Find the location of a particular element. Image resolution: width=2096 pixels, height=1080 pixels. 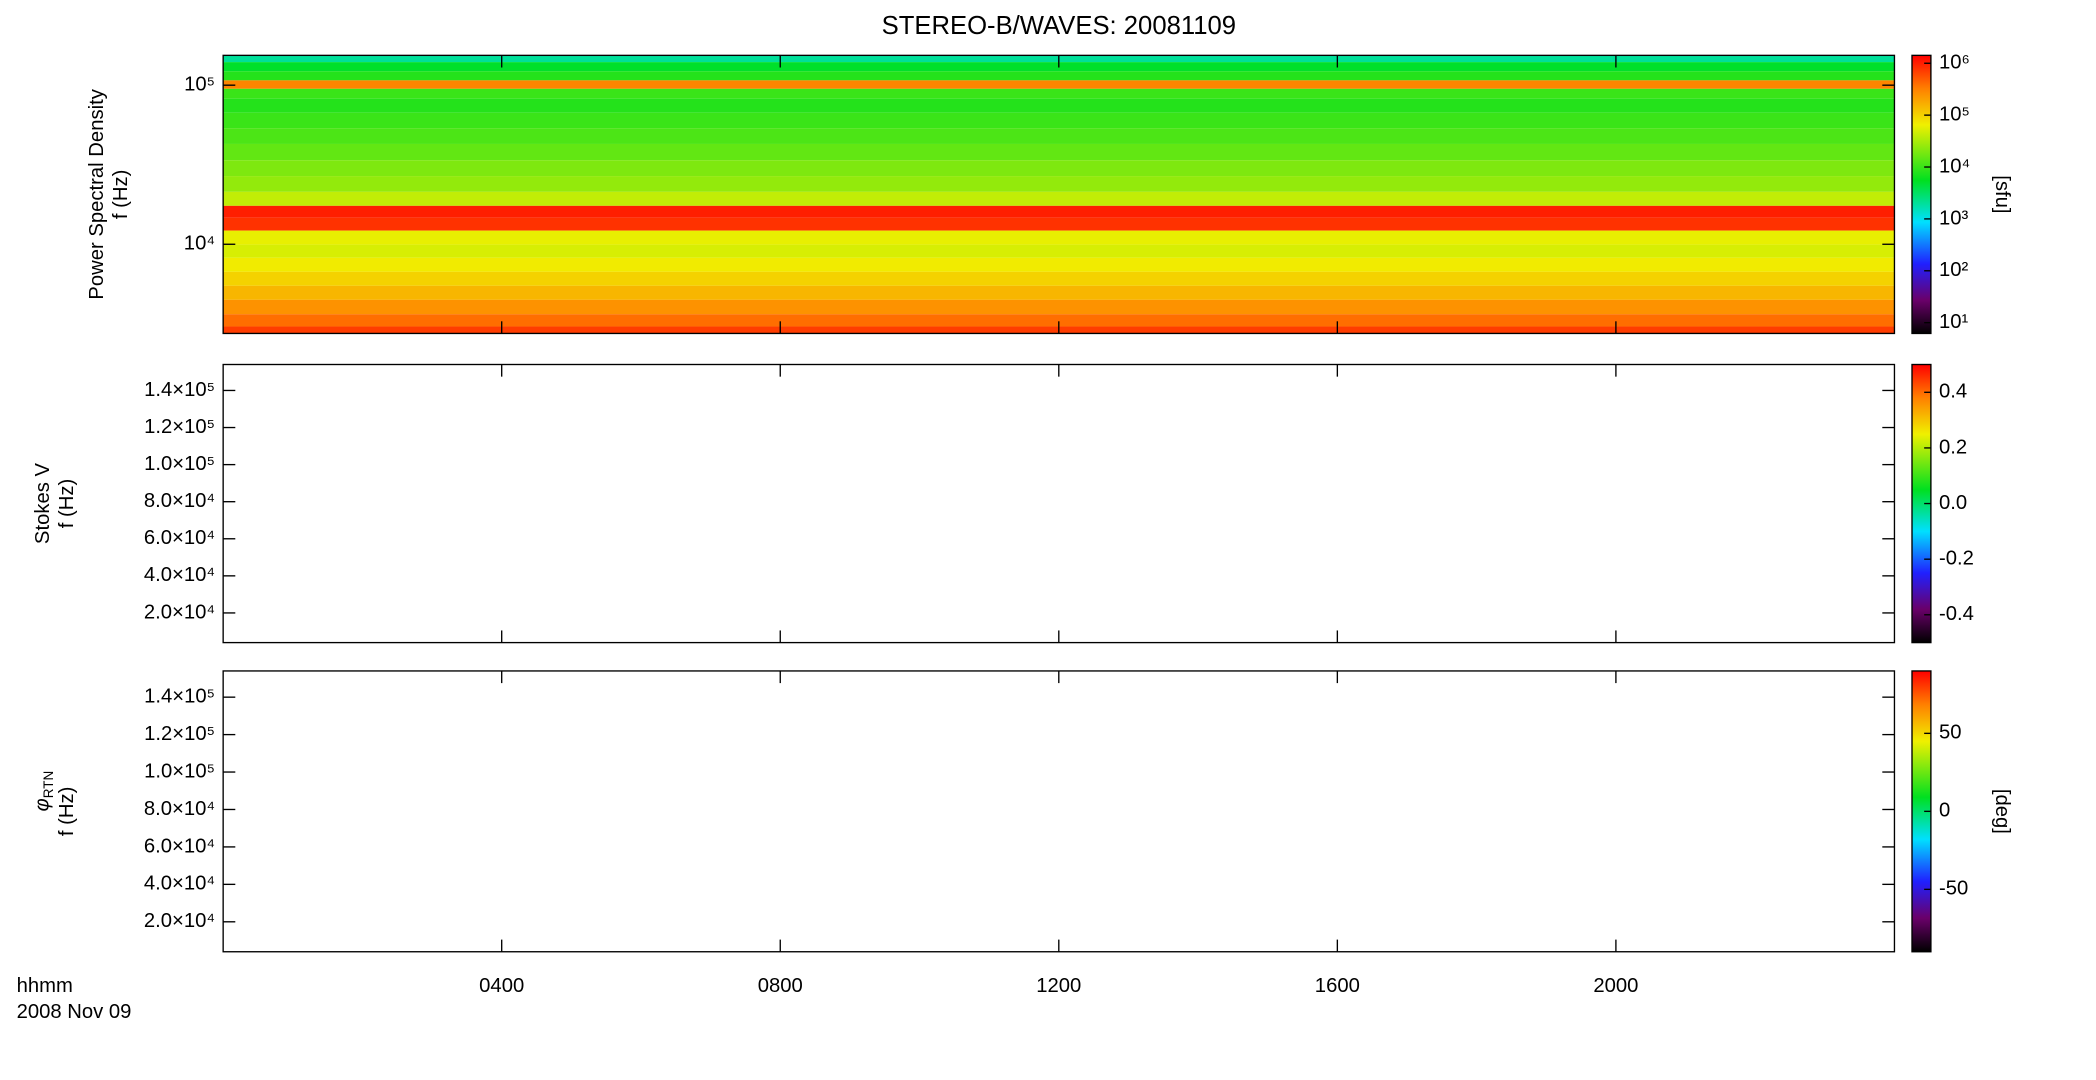

colorbar-tick-label: 0.4 is located at coordinates (1953, 392).